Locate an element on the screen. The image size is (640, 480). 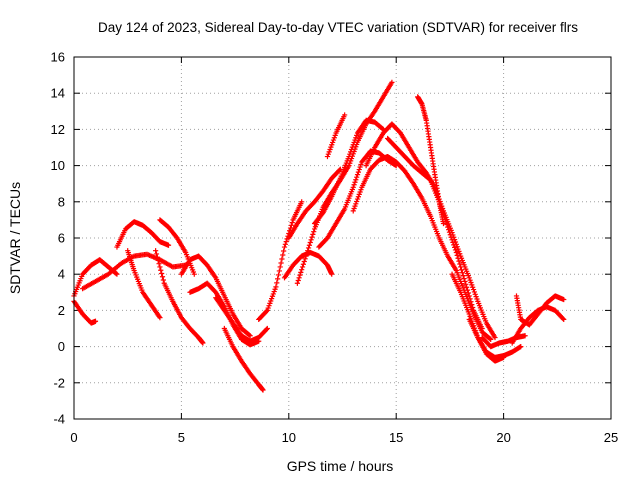
y-tick-label: 8 is located at coordinates (61, 201).